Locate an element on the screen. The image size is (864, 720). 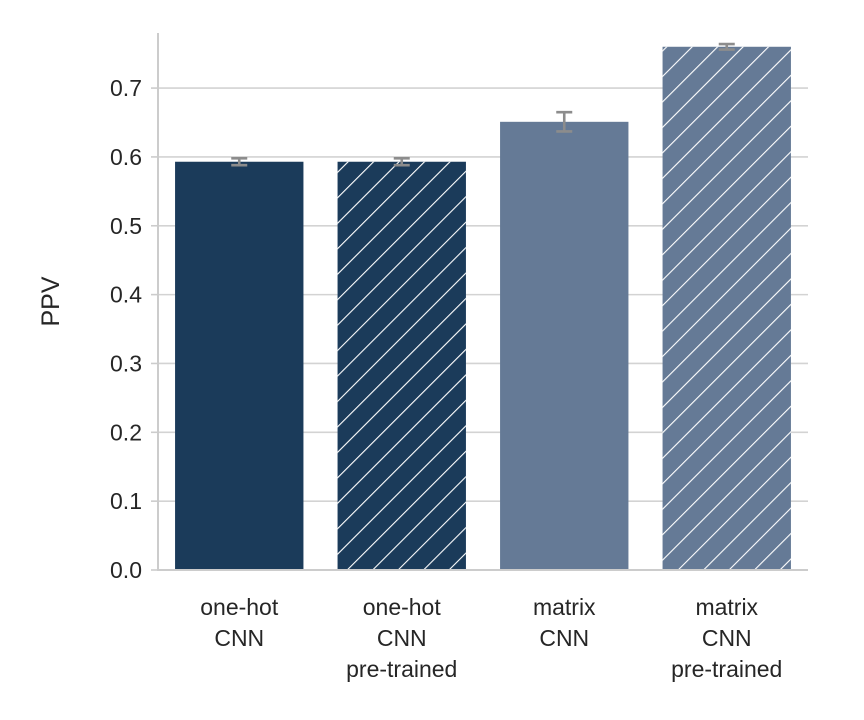
x-tick-label-3-2: pre-trained is located at coordinates (726, 669).